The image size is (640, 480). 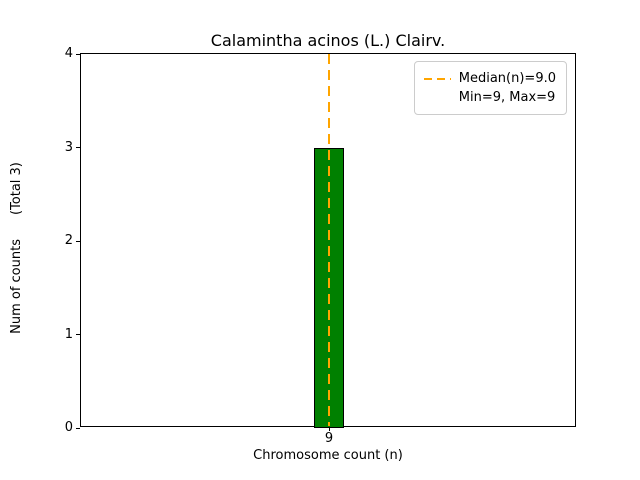 I want to click on y-axis-label: Num of counts (Total 3), so click(x=16, y=248).